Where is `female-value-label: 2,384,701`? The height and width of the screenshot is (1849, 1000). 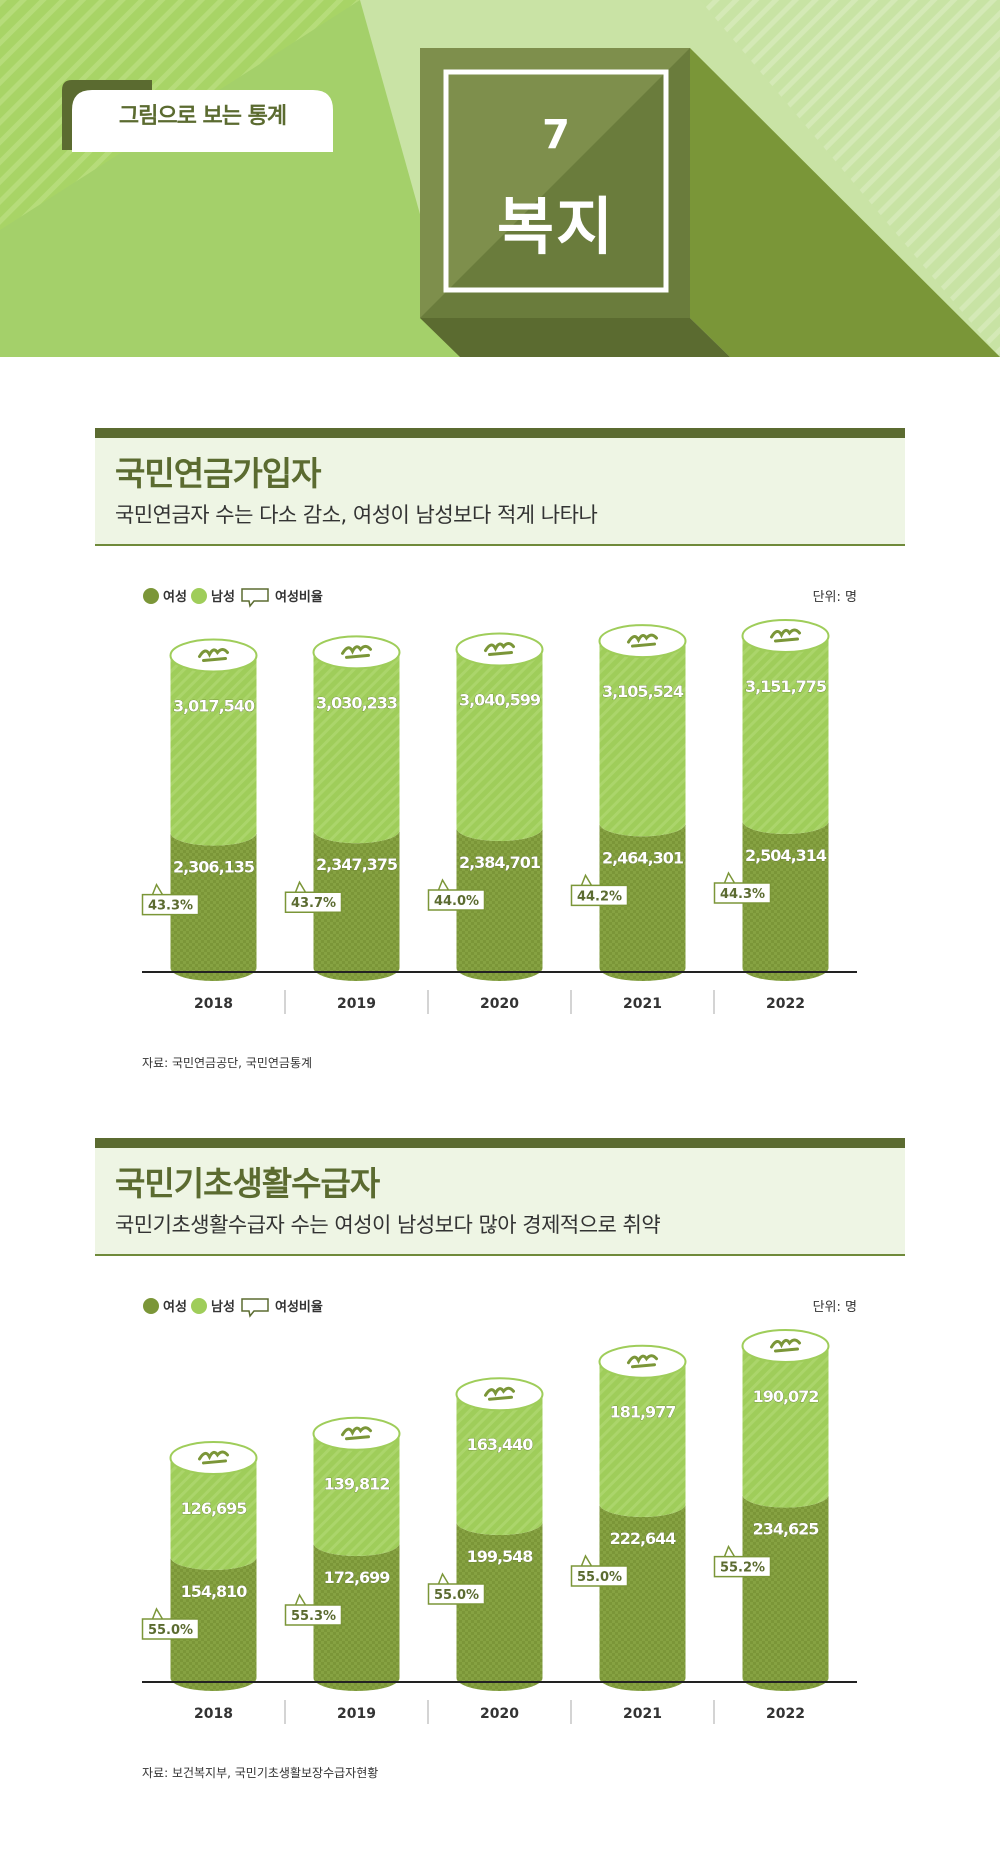 female-value-label: 2,384,701 is located at coordinates (500, 862).